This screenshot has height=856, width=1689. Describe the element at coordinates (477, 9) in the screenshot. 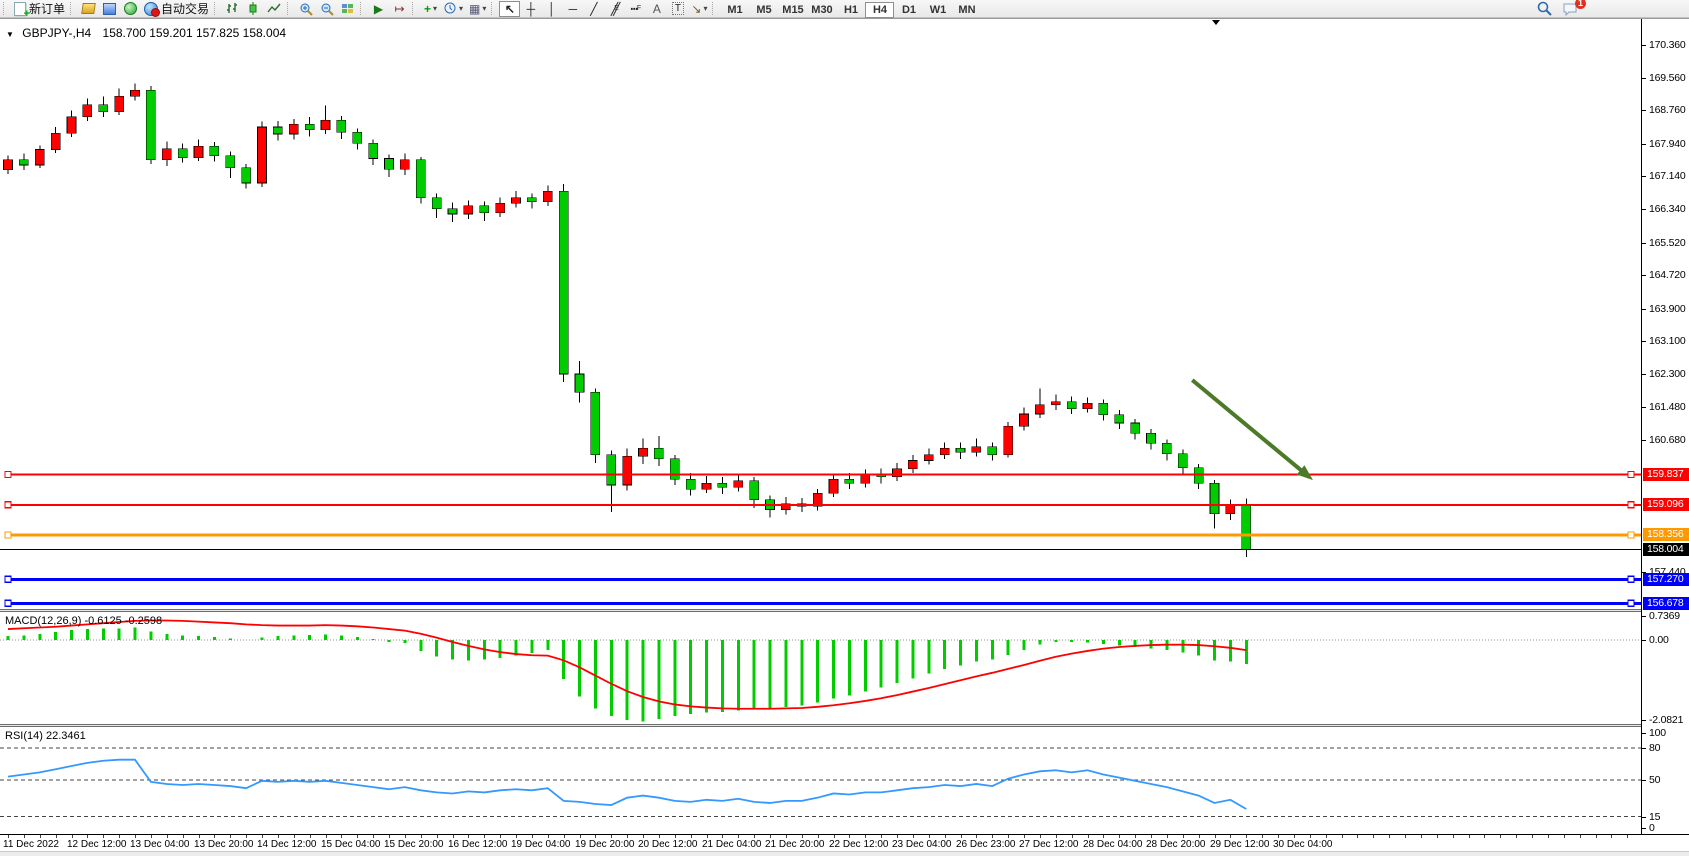

I see `templates-button: ▦ ▾` at that location.